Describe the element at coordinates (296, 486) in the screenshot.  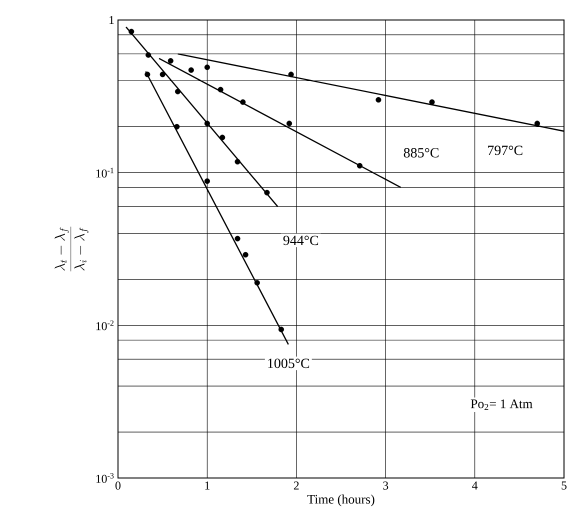
I see `x-tick-label: 2` at that location.